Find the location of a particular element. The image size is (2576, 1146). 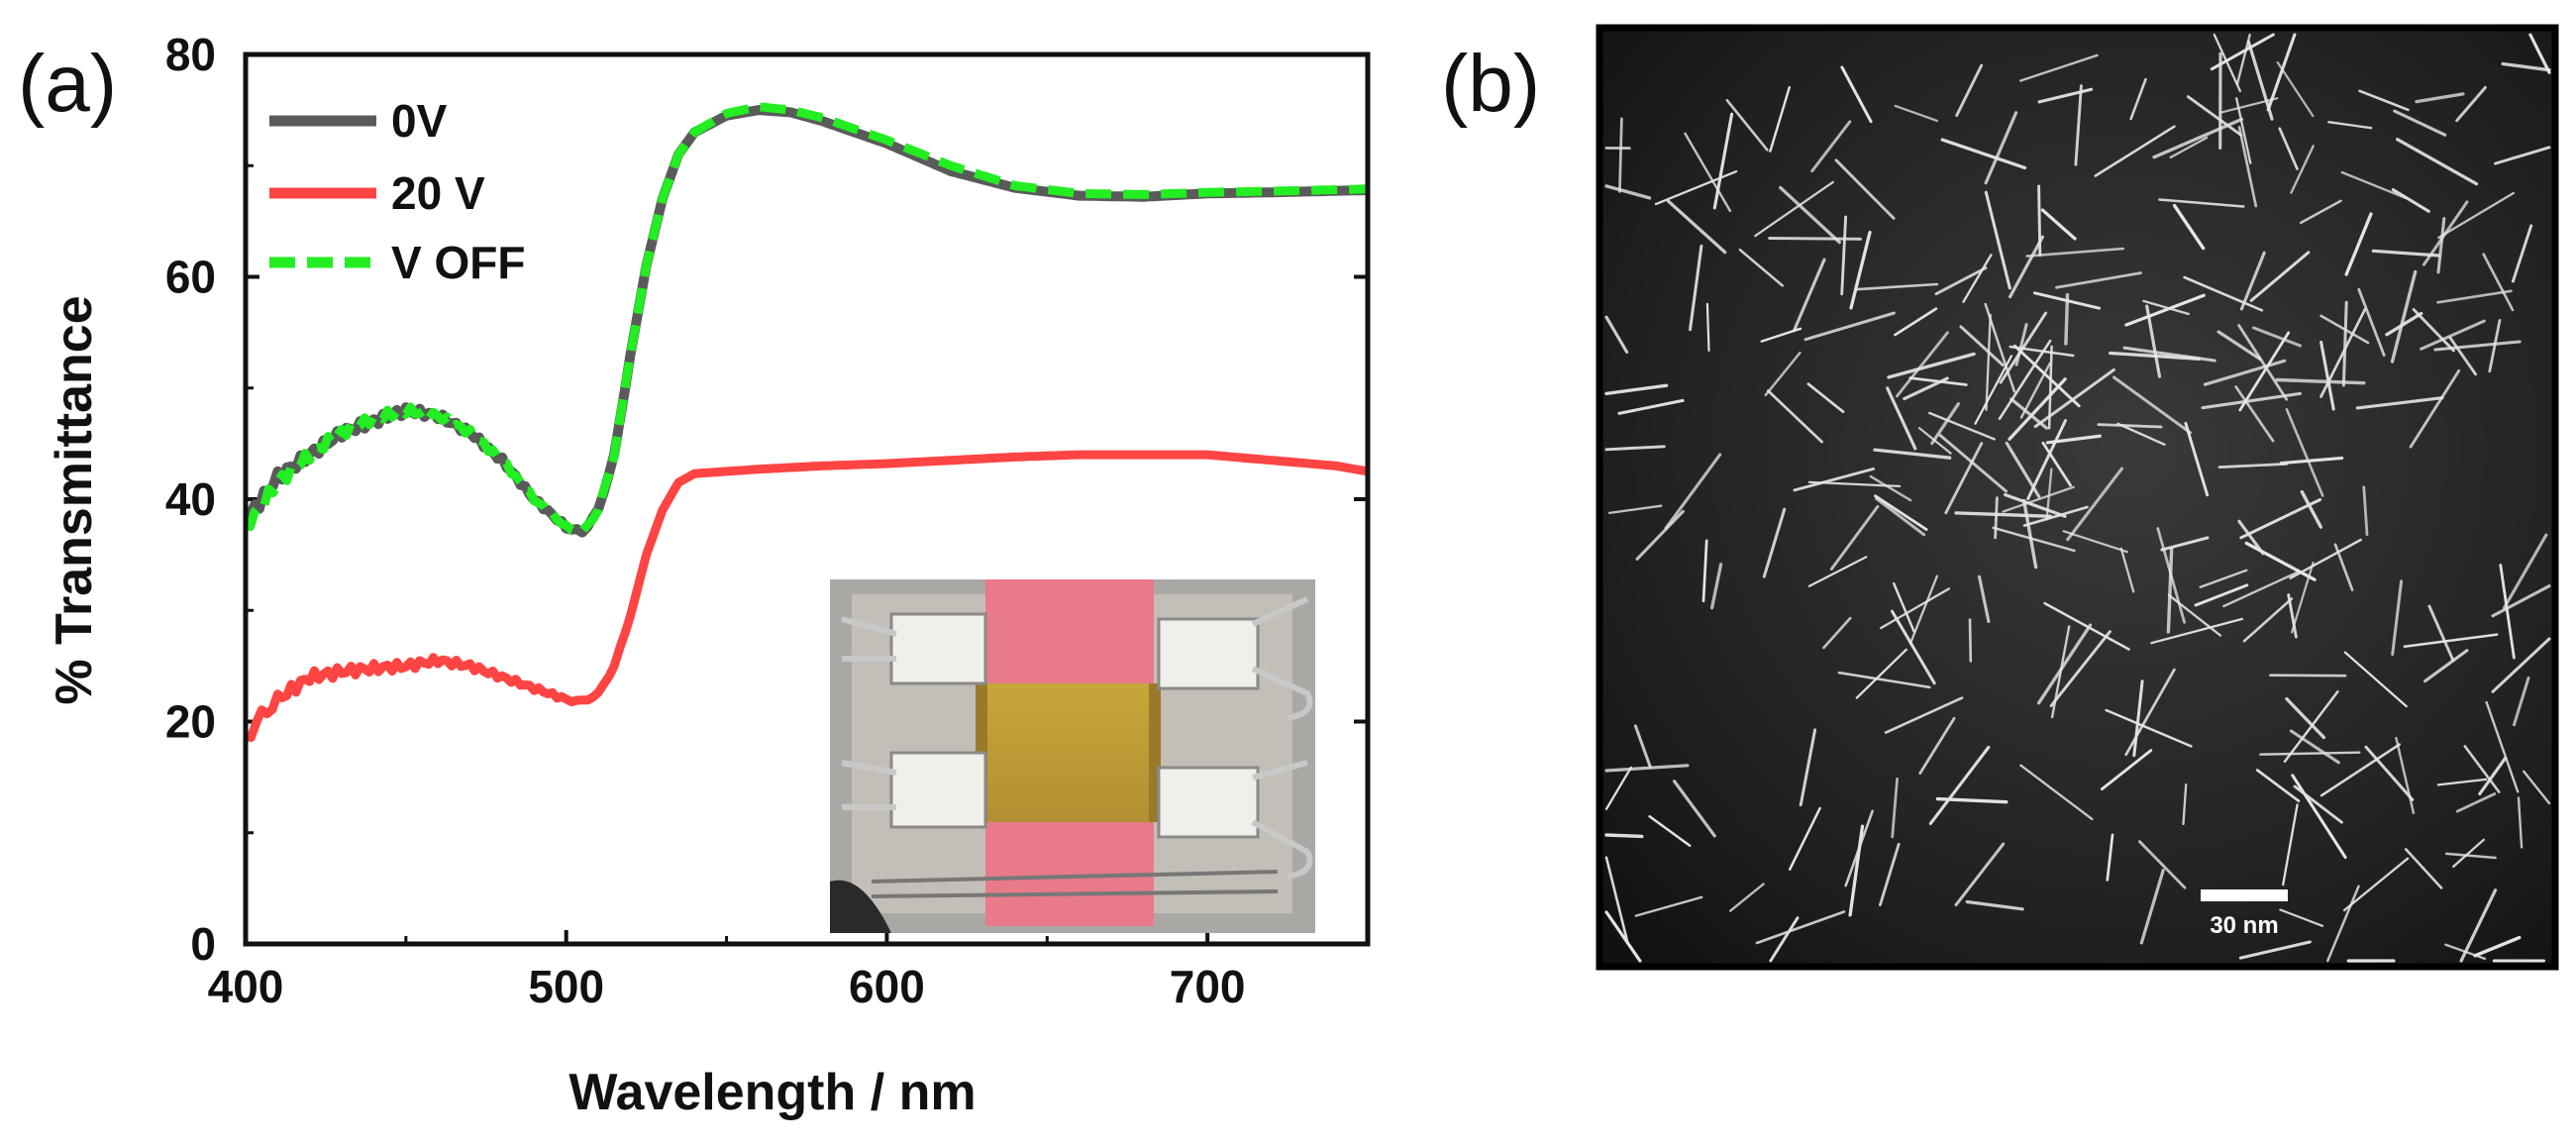

x-tick-label: 600 is located at coordinates (887, 987).